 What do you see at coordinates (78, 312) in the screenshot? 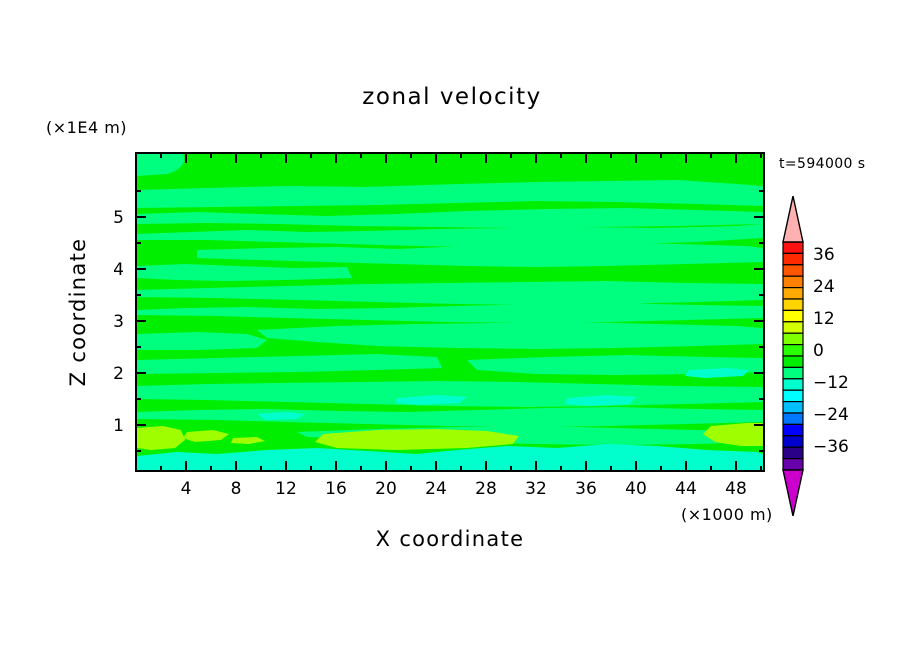
I see `y-axis-title: Z coordinate` at bounding box center [78, 312].